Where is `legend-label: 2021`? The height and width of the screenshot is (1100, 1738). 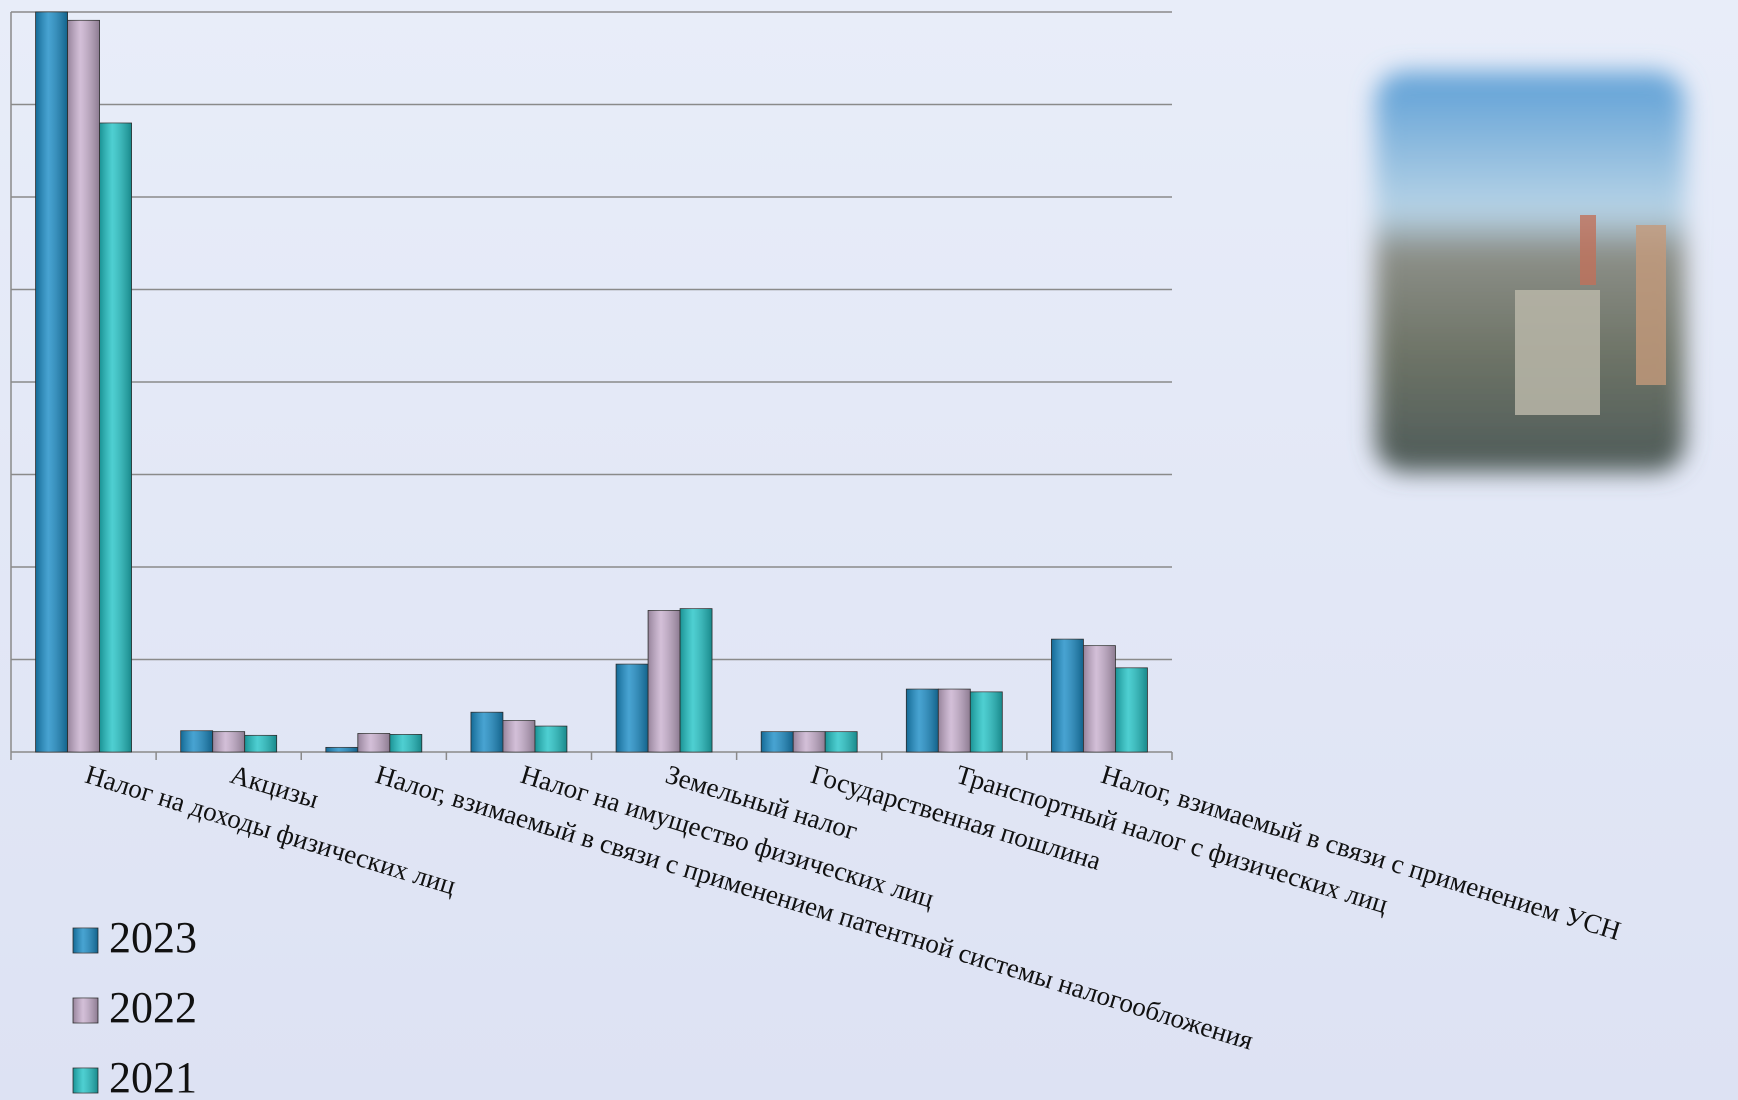
legend-label: 2021 is located at coordinates (153, 1076).